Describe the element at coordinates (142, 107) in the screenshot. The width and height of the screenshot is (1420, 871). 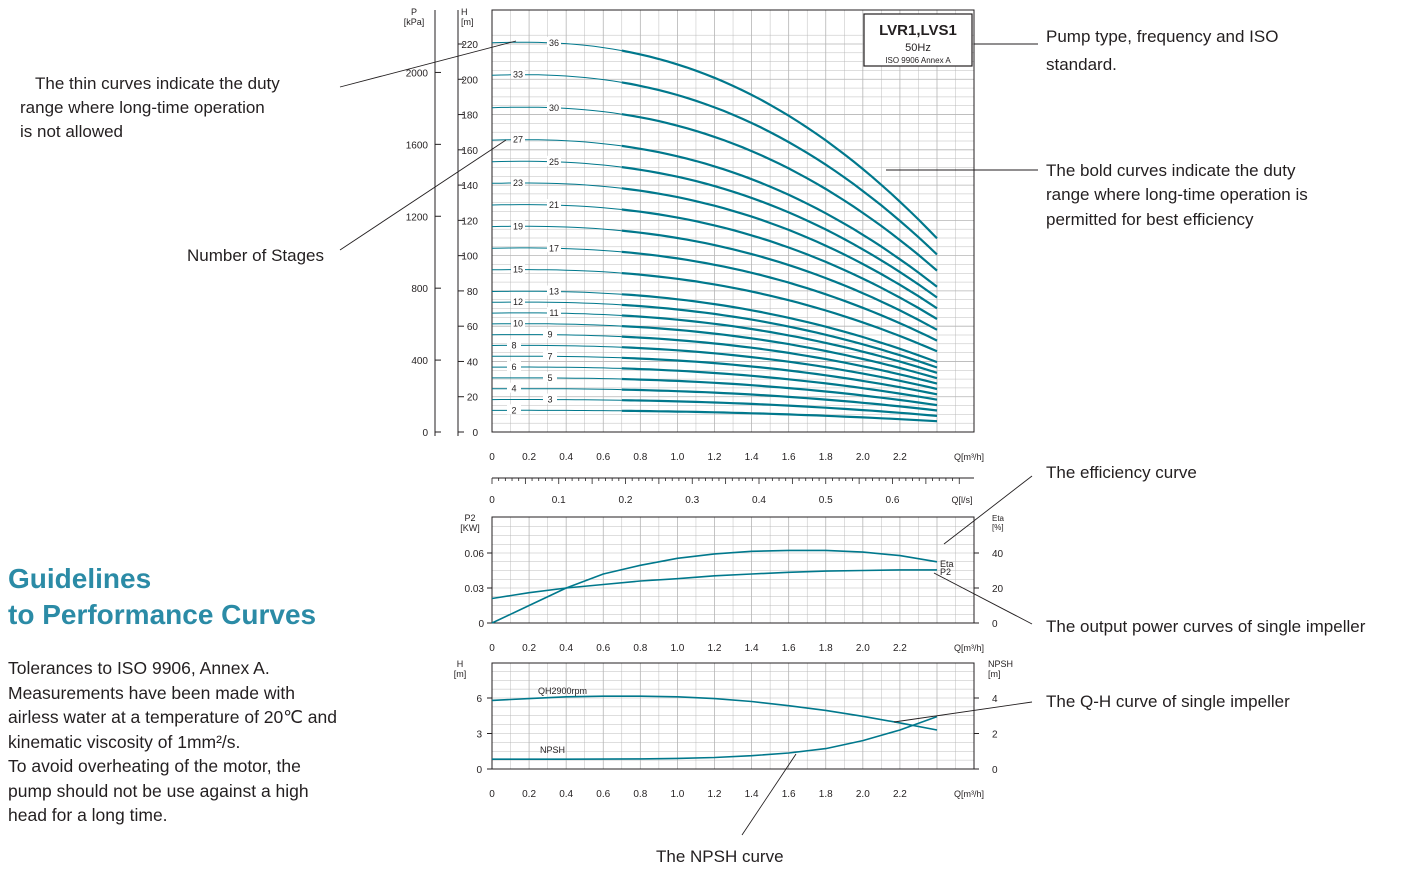
I see `annotation-thin-curves-2: range where long-time operation` at that location.